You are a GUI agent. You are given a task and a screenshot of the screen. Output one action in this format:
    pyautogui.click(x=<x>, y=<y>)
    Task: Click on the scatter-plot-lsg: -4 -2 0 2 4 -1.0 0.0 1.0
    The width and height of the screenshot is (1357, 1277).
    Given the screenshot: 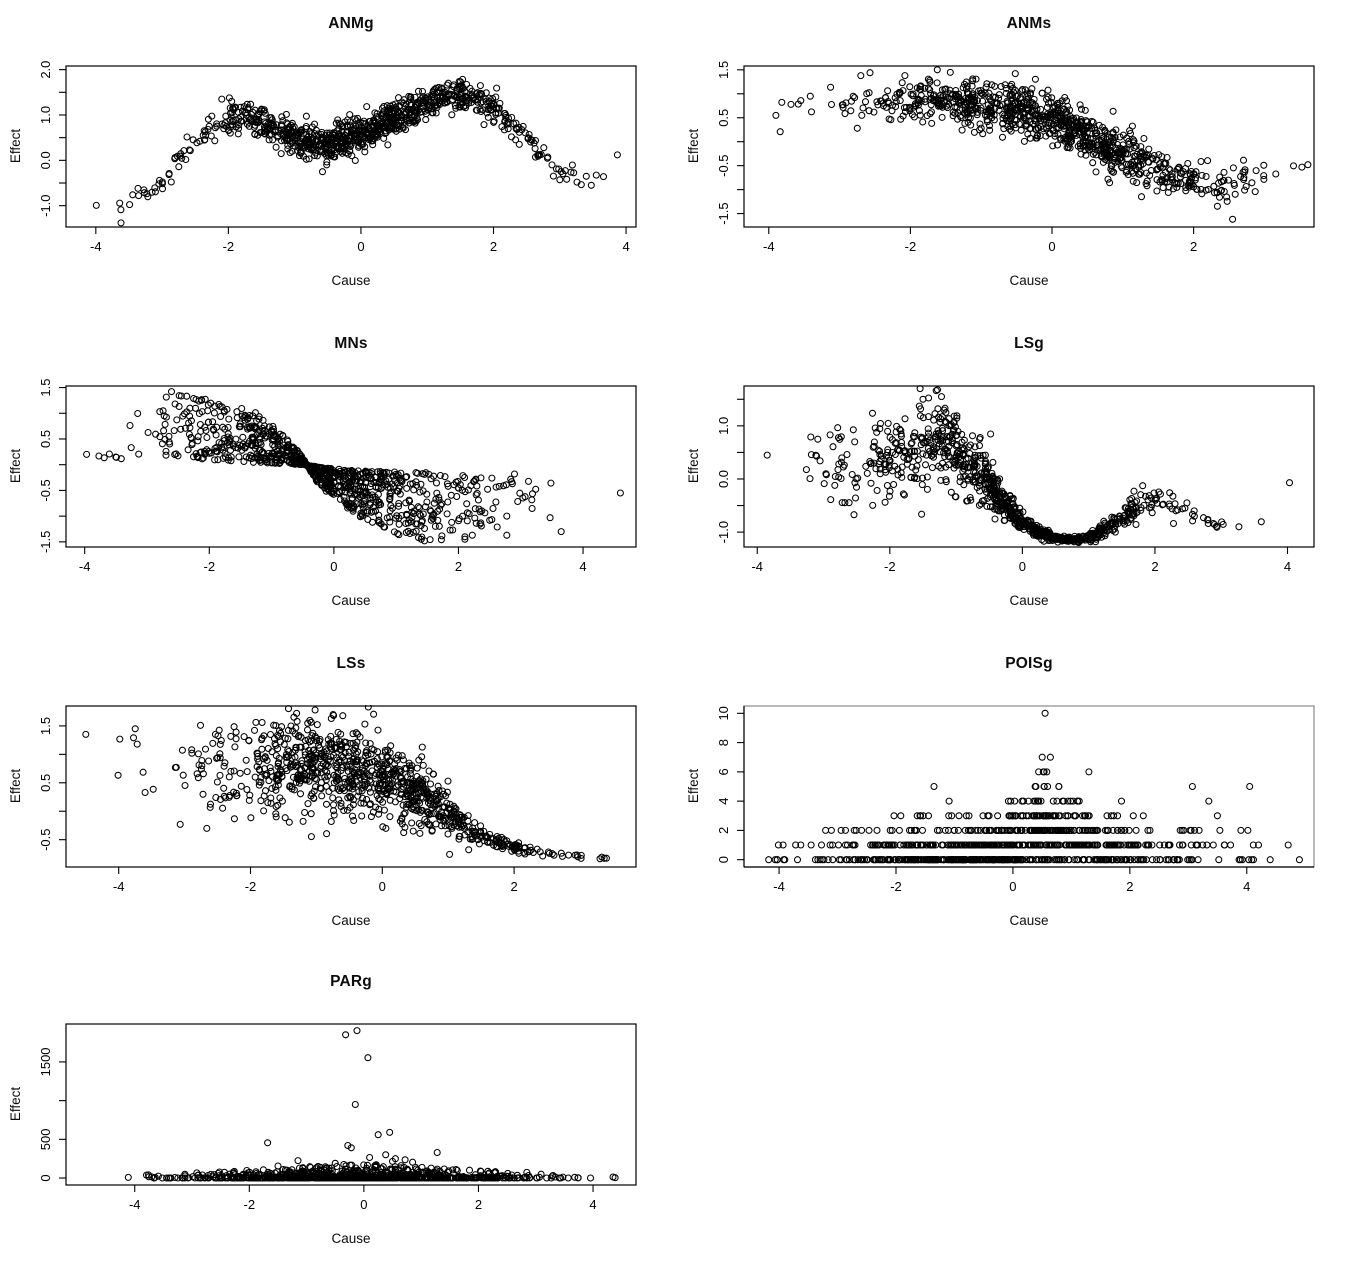 What is the action you would take?
    pyautogui.click(x=1015, y=479)
    